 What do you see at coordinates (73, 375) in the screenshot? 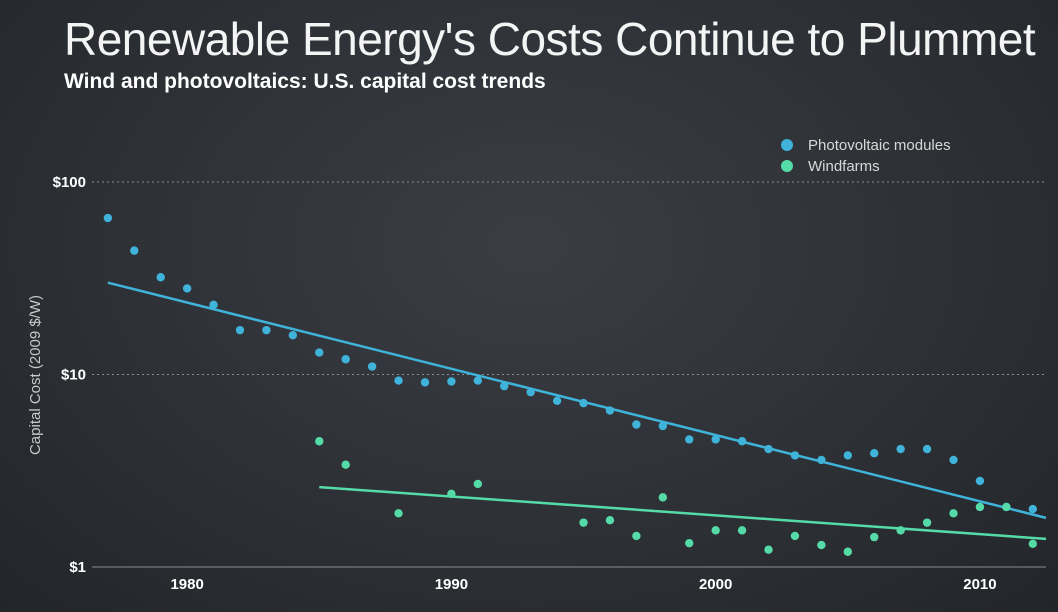
I see `y-tick-label: $10` at bounding box center [73, 375].